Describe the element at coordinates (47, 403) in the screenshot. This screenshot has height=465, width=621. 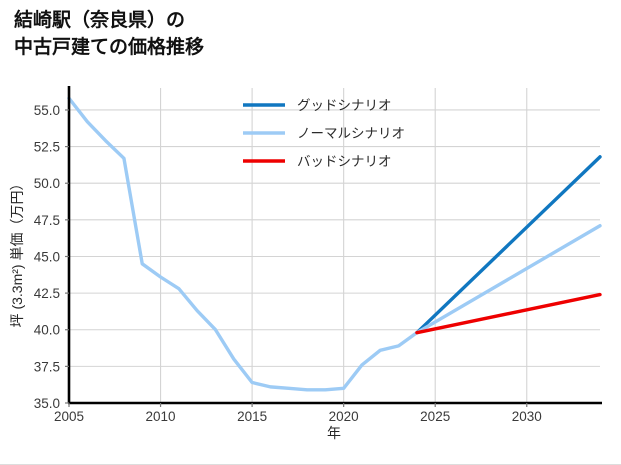
I see `y-tick-label: 35.0` at that location.